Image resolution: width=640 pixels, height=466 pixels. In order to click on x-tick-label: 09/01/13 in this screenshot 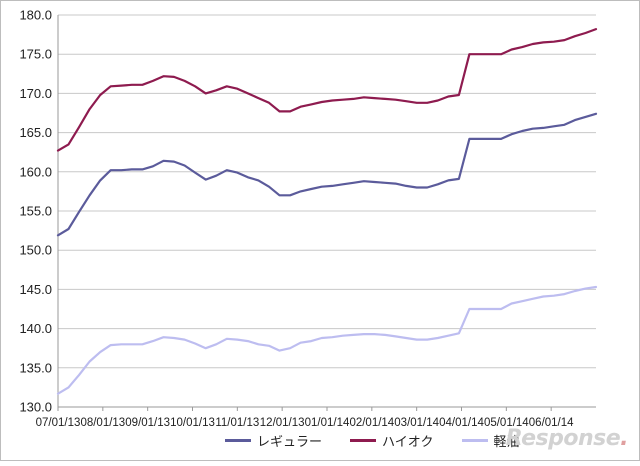, I will do `click(147, 423)`.